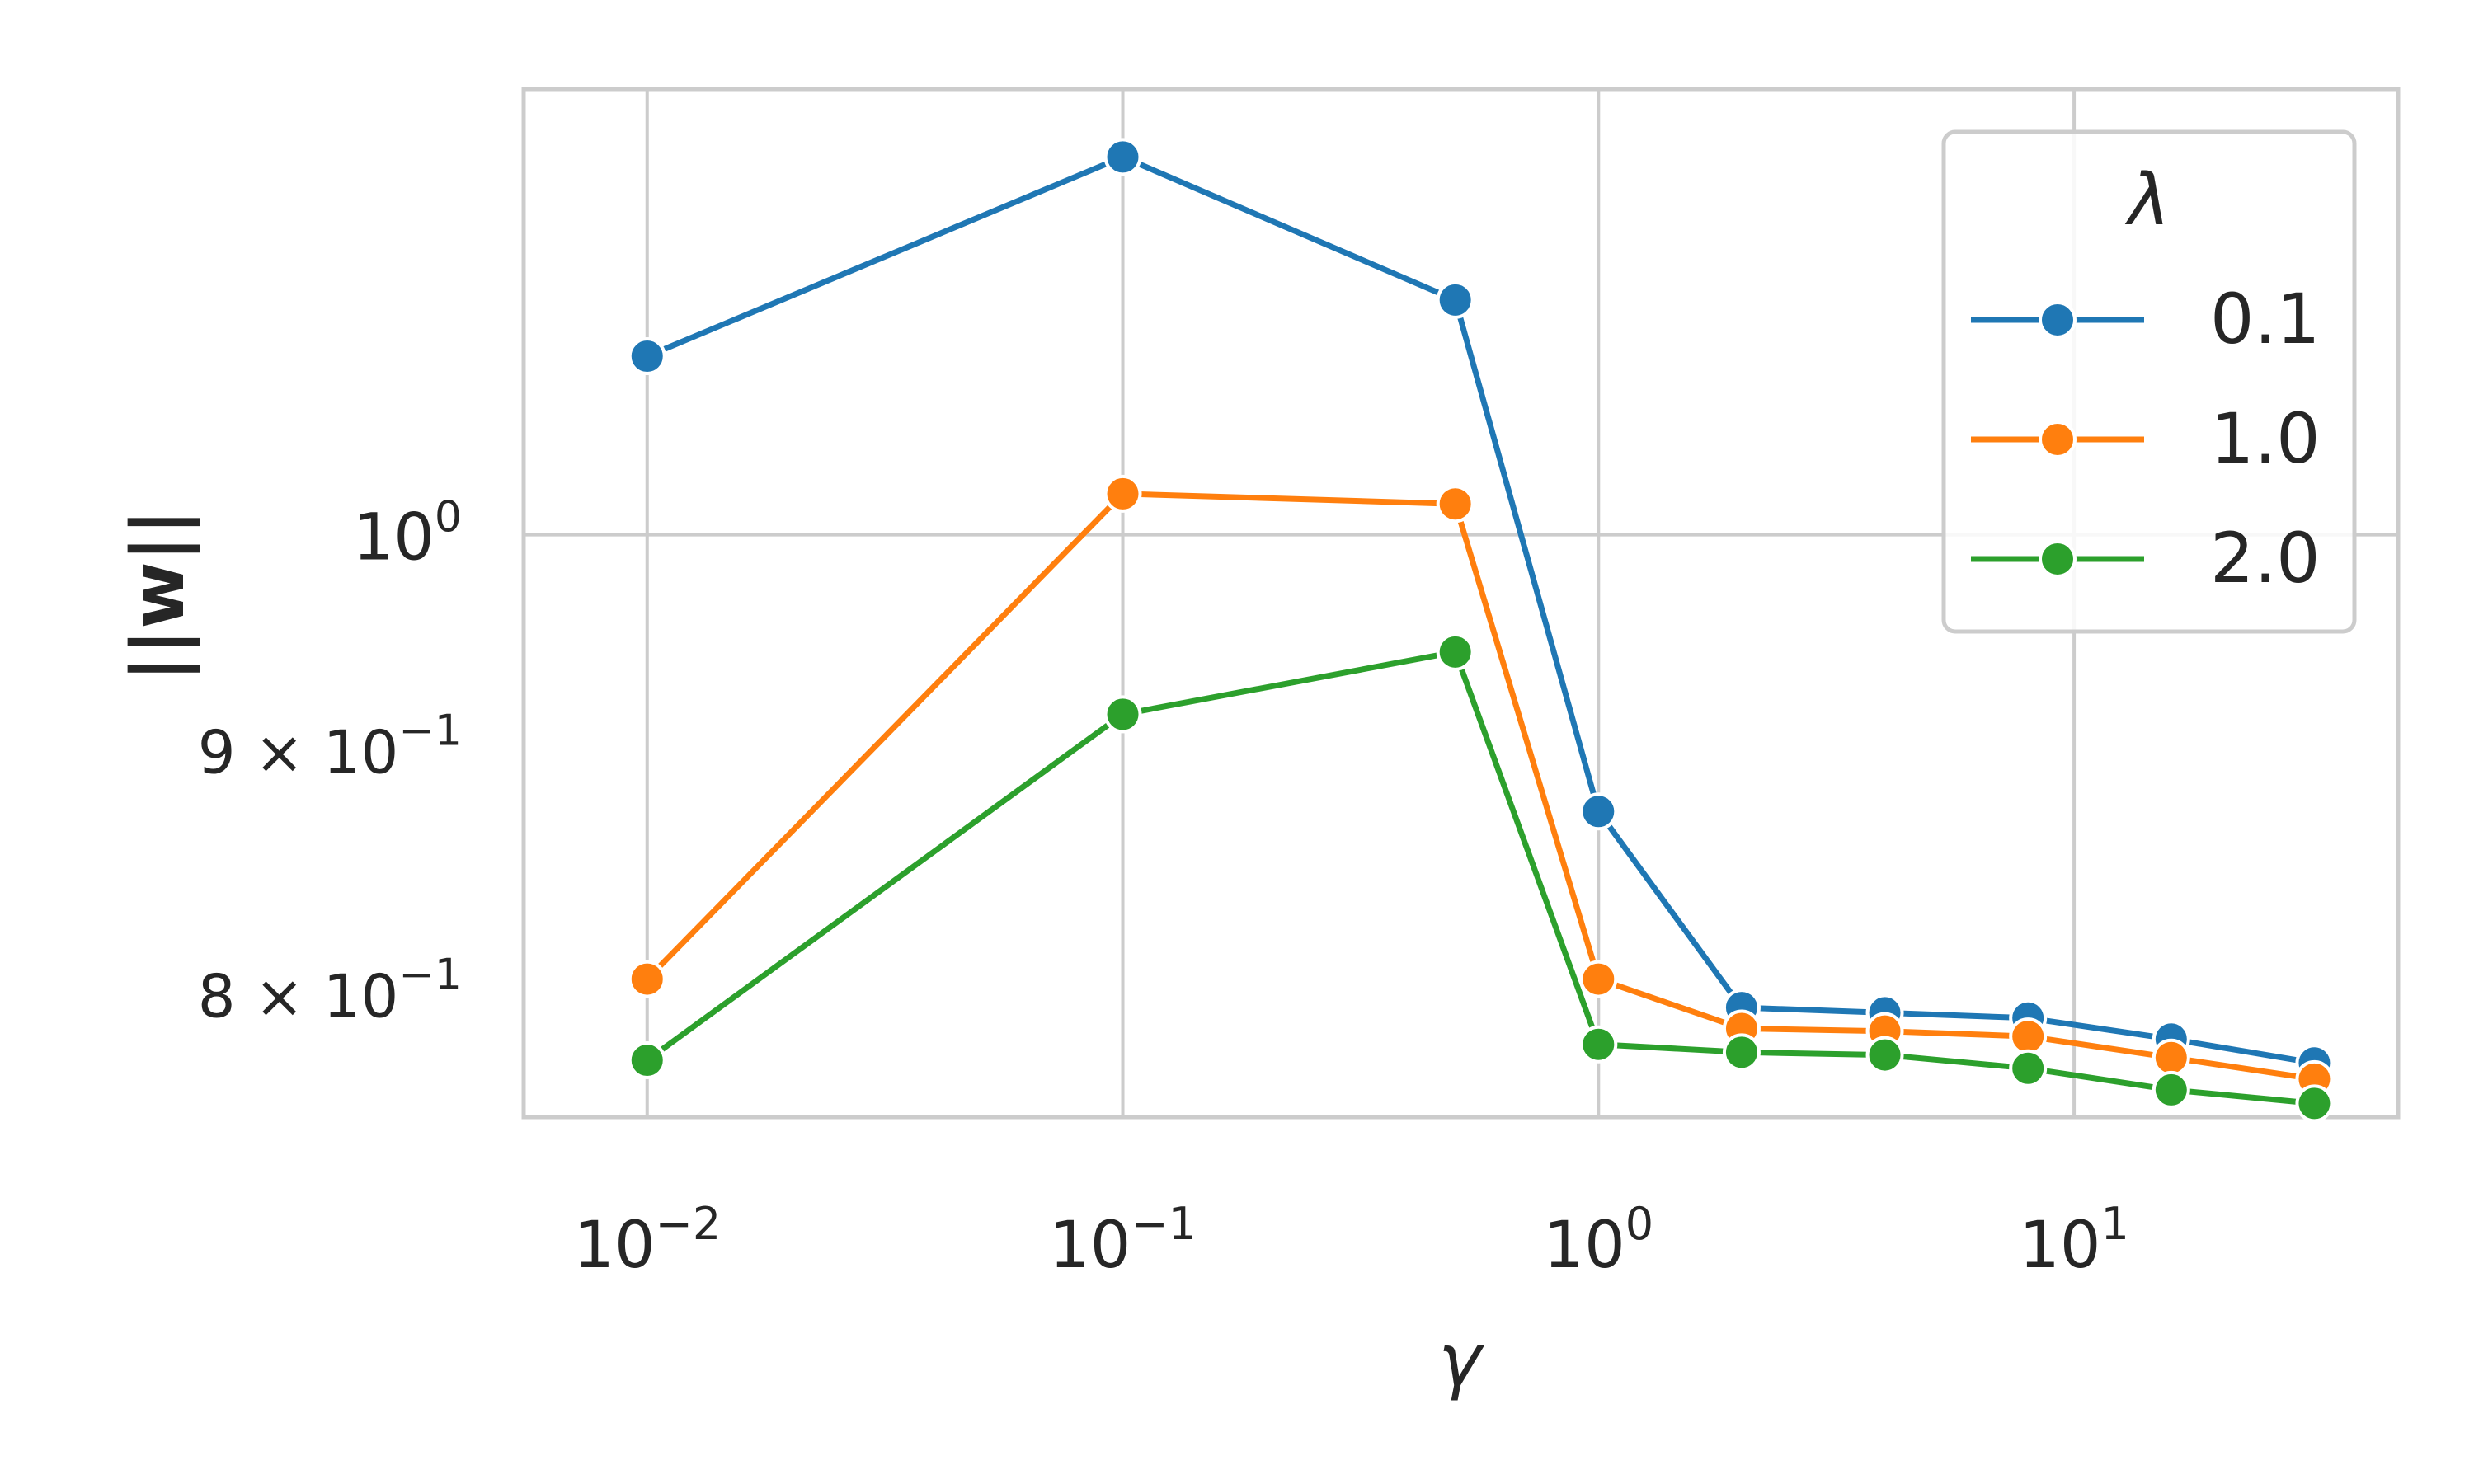  What do you see at coordinates (2074, 1240) in the screenshot?
I see `x-tick-label: 10¹` at bounding box center [2074, 1240].